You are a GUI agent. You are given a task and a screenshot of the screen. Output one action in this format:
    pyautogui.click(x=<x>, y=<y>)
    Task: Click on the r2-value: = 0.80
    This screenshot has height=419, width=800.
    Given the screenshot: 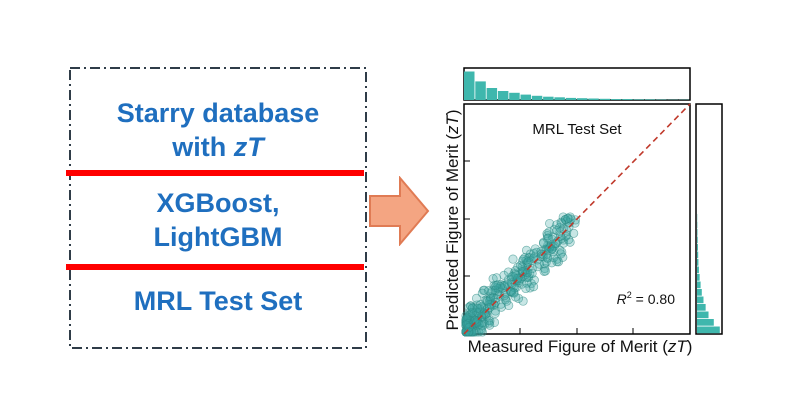 What is the action you would take?
    pyautogui.click(x=653, y=299)
    